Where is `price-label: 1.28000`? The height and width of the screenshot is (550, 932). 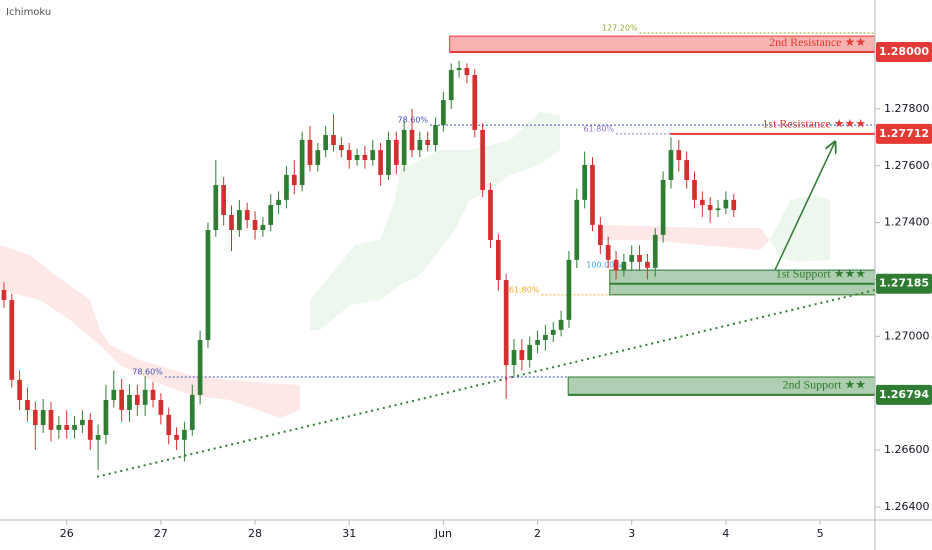
price-label: 1.28000 is located at coordinates (904, 51).